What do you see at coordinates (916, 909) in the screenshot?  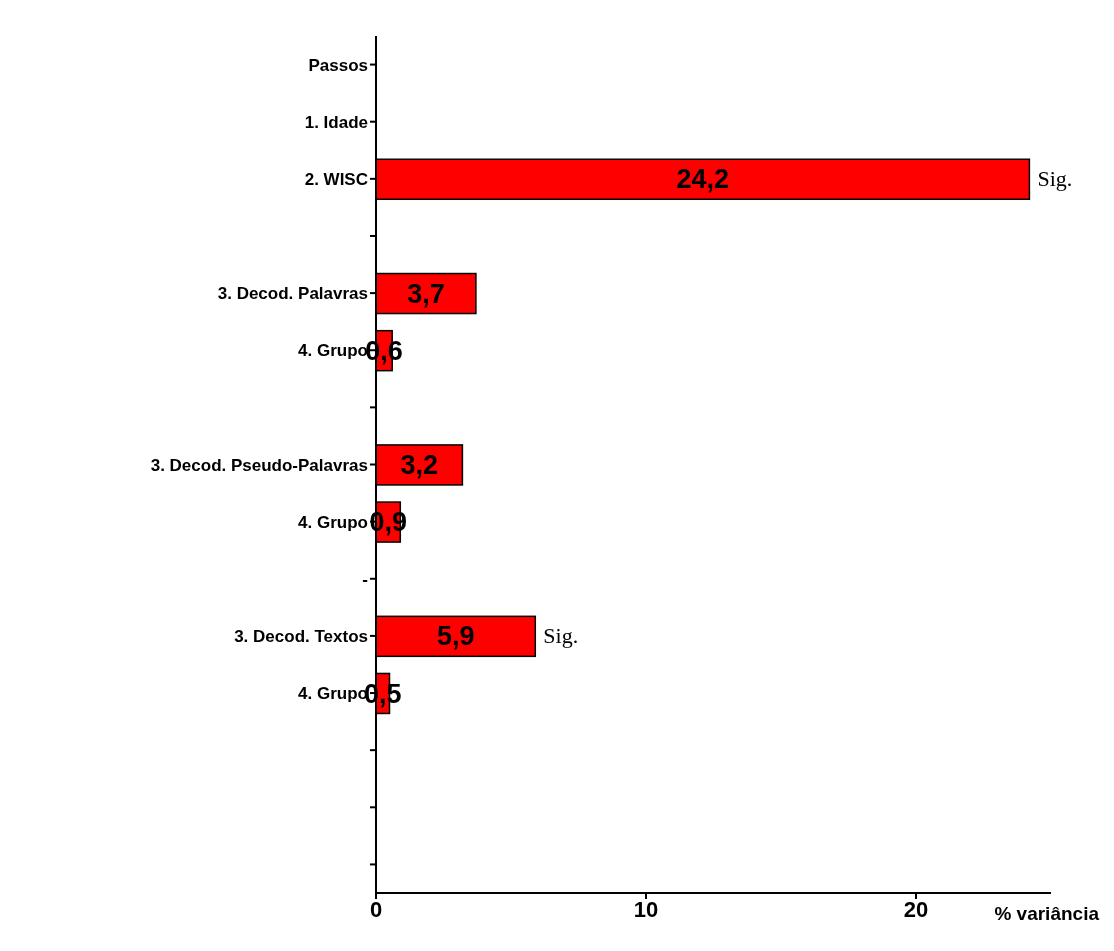 I see `x-tick-label: 20` at bounding box center [916, 909].